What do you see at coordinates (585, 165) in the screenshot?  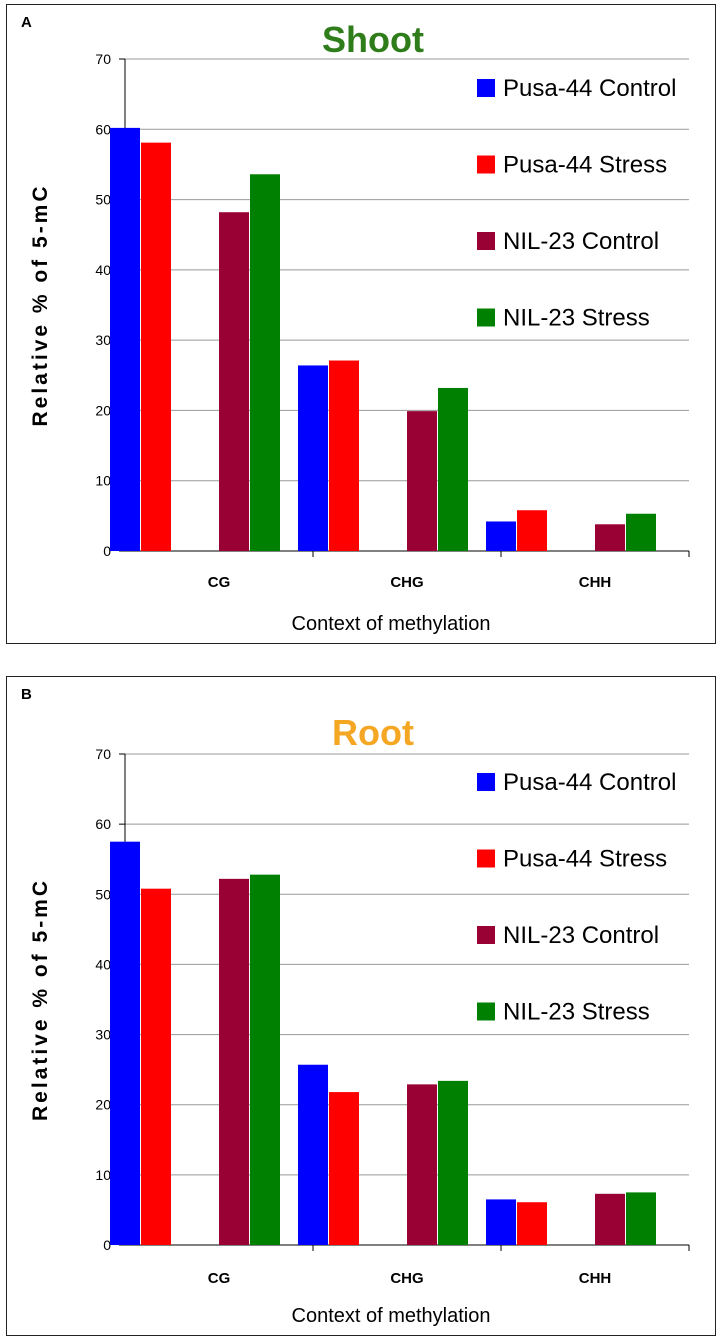 I see `shoot-legend-label-1: Pusa-44 Stress` at bounding box center [585, 165].